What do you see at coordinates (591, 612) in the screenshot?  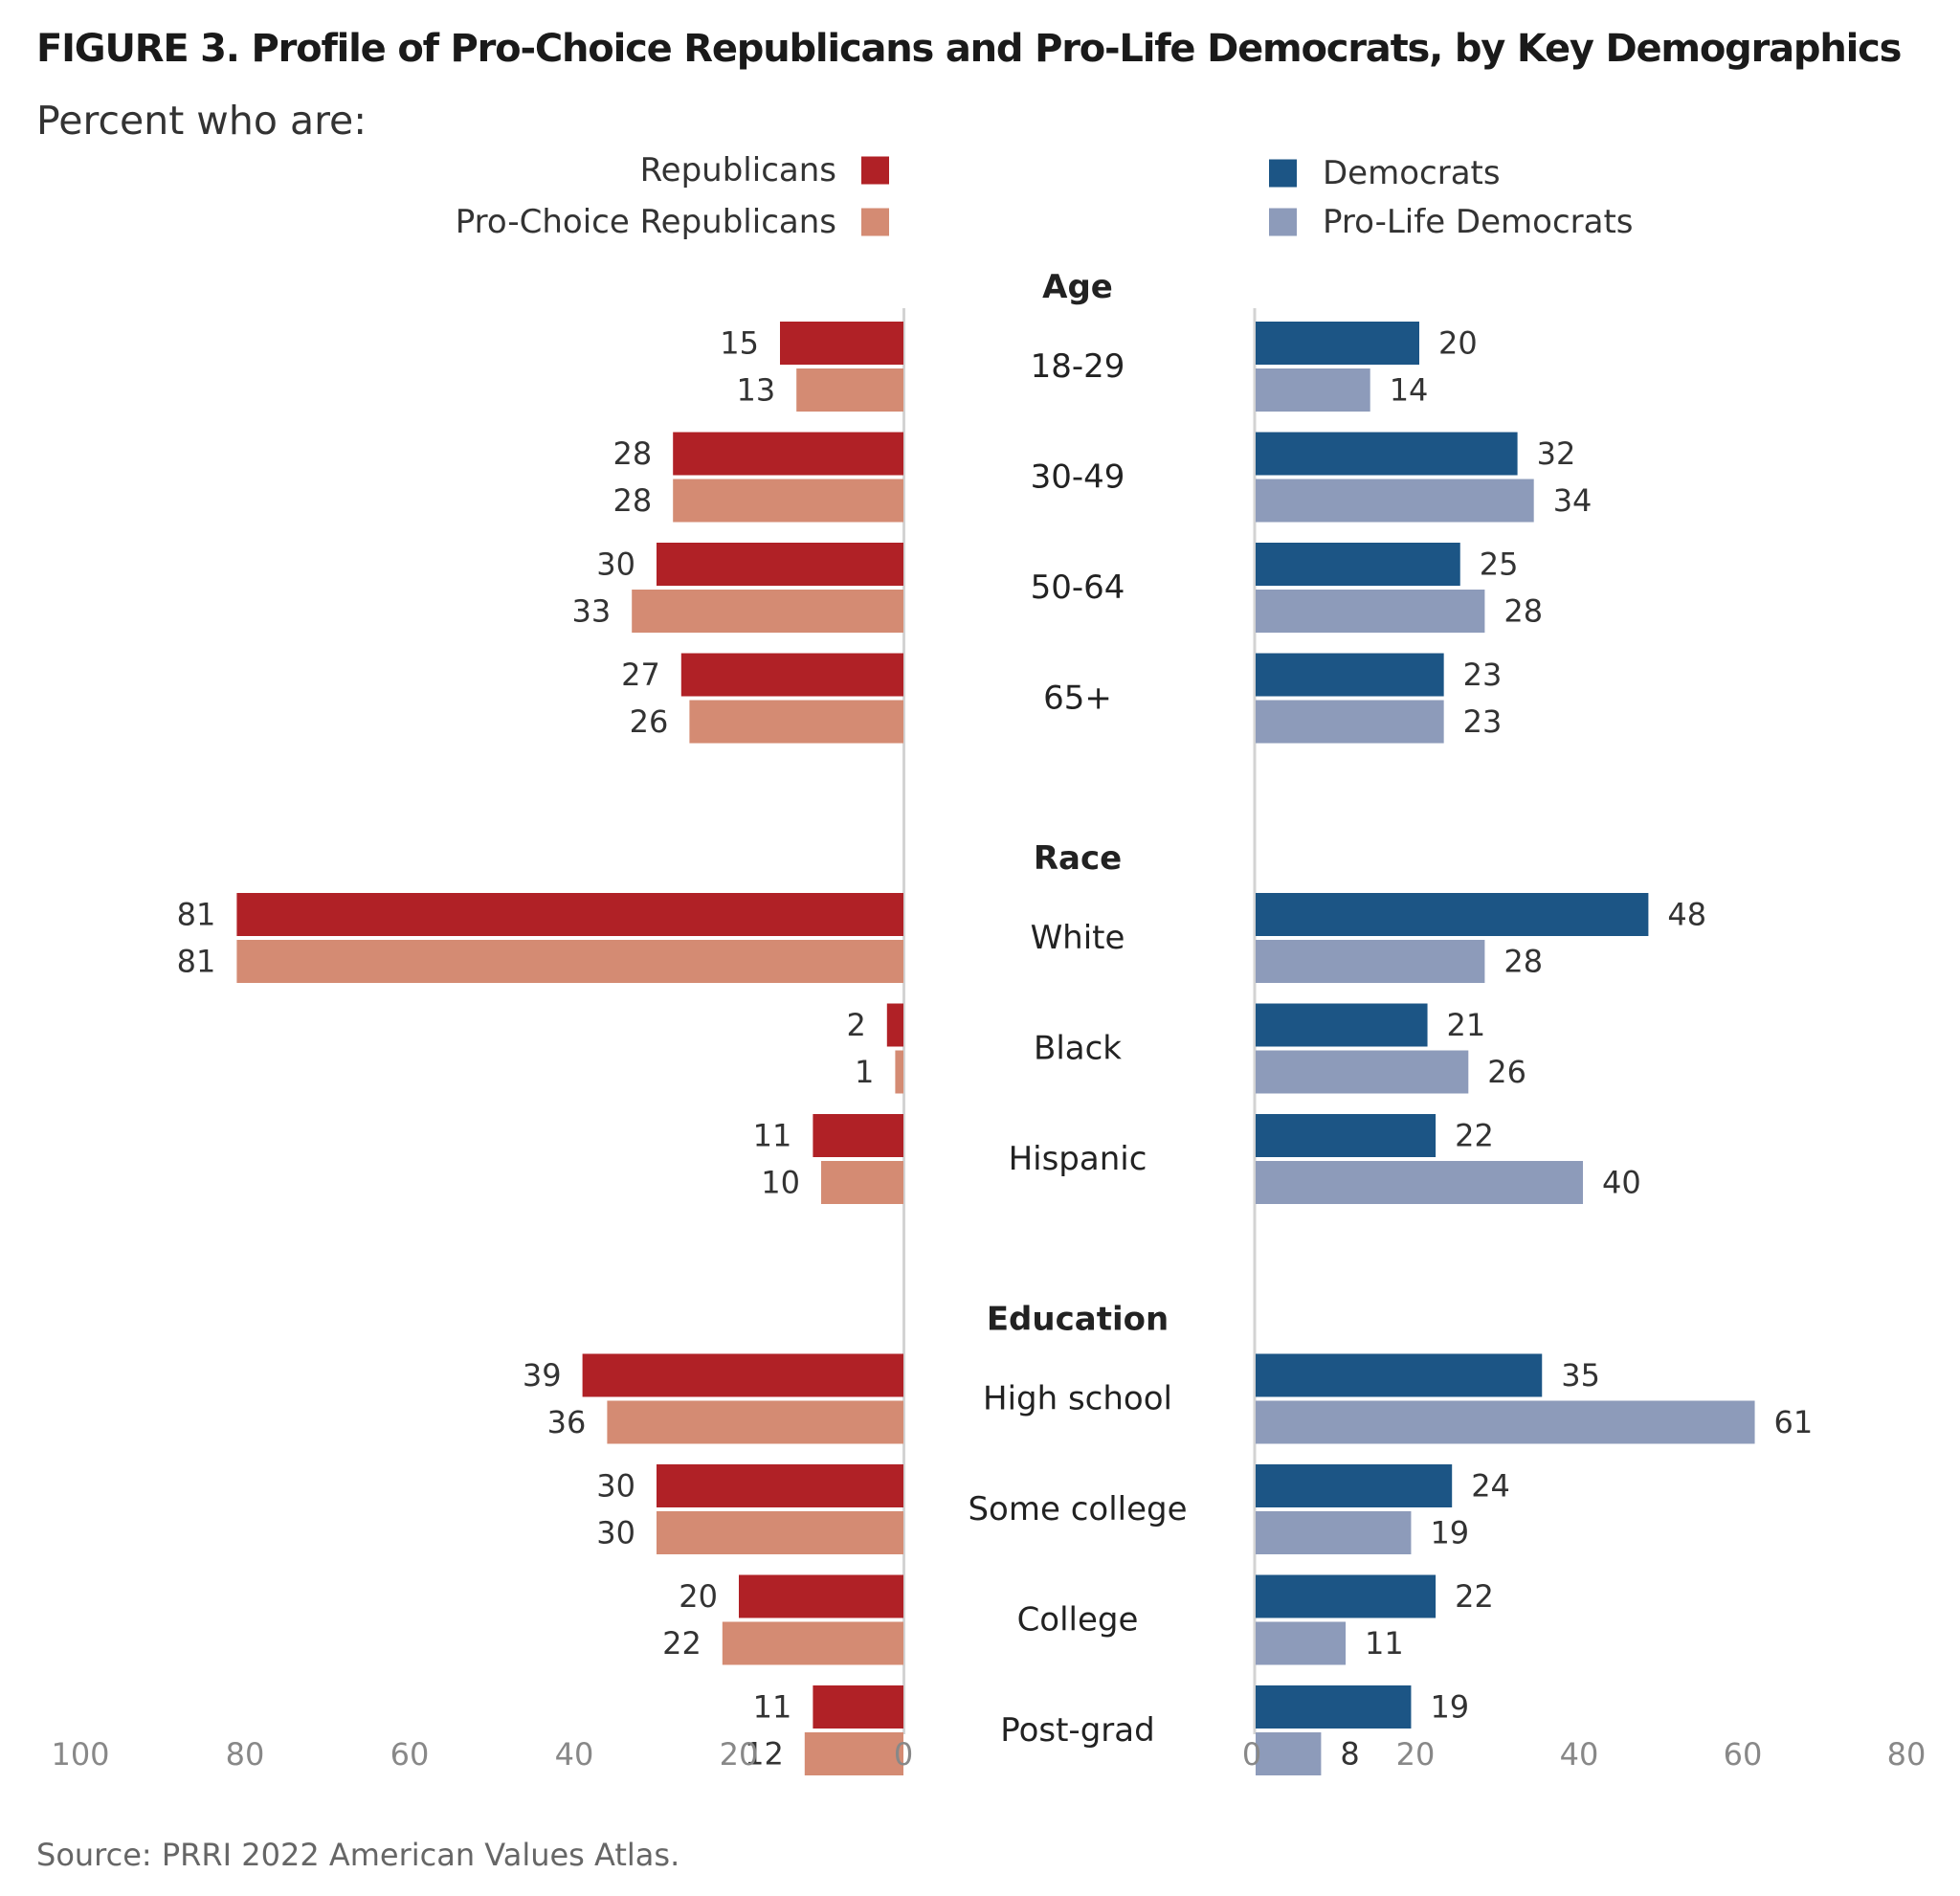 I see `value-label-pro-choice-republicans-50-64: 33` at bounding box center [591, 612].